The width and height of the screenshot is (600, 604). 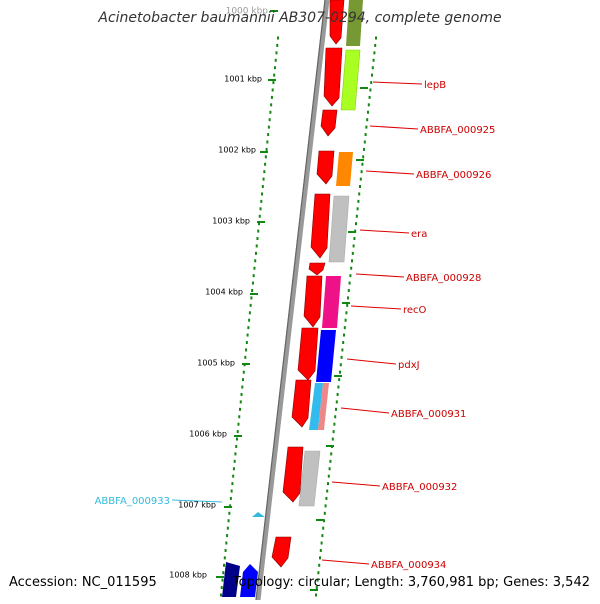 I want to click on tick-1000: 1000 kbp, so click(x=252, y=12).